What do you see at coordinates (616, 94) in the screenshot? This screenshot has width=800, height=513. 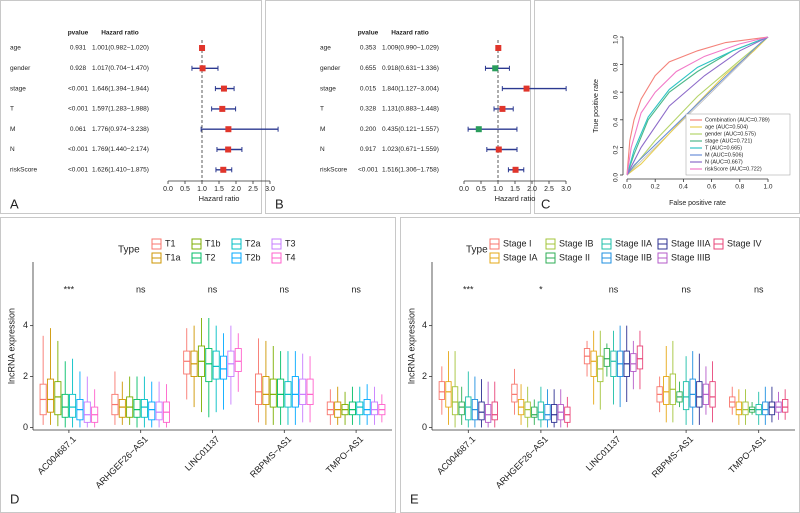 I see `y-tick-label: 0.6` at bounding box center [616, 94].